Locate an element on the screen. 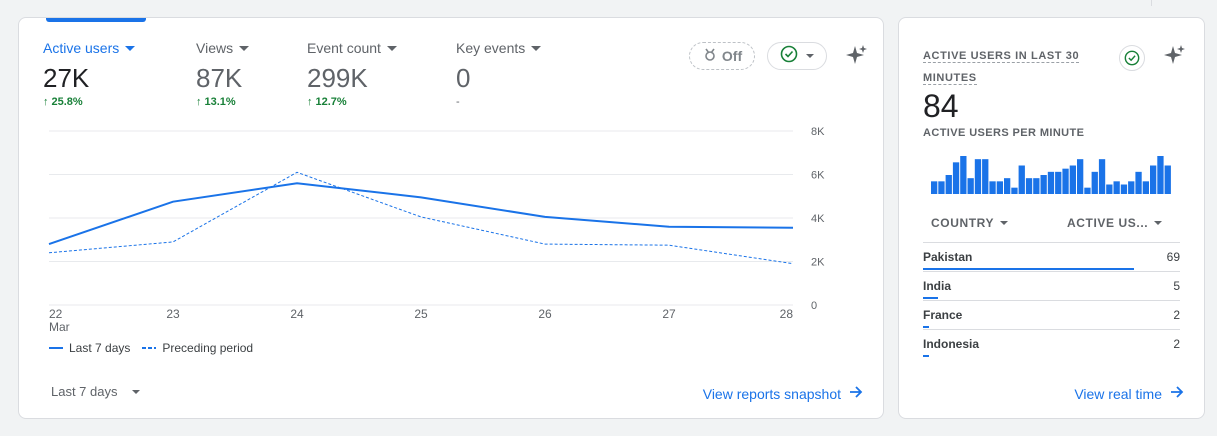 This screenshot has width=1217, height=436. metric-value: 0 is located at coordinates (463, 78).